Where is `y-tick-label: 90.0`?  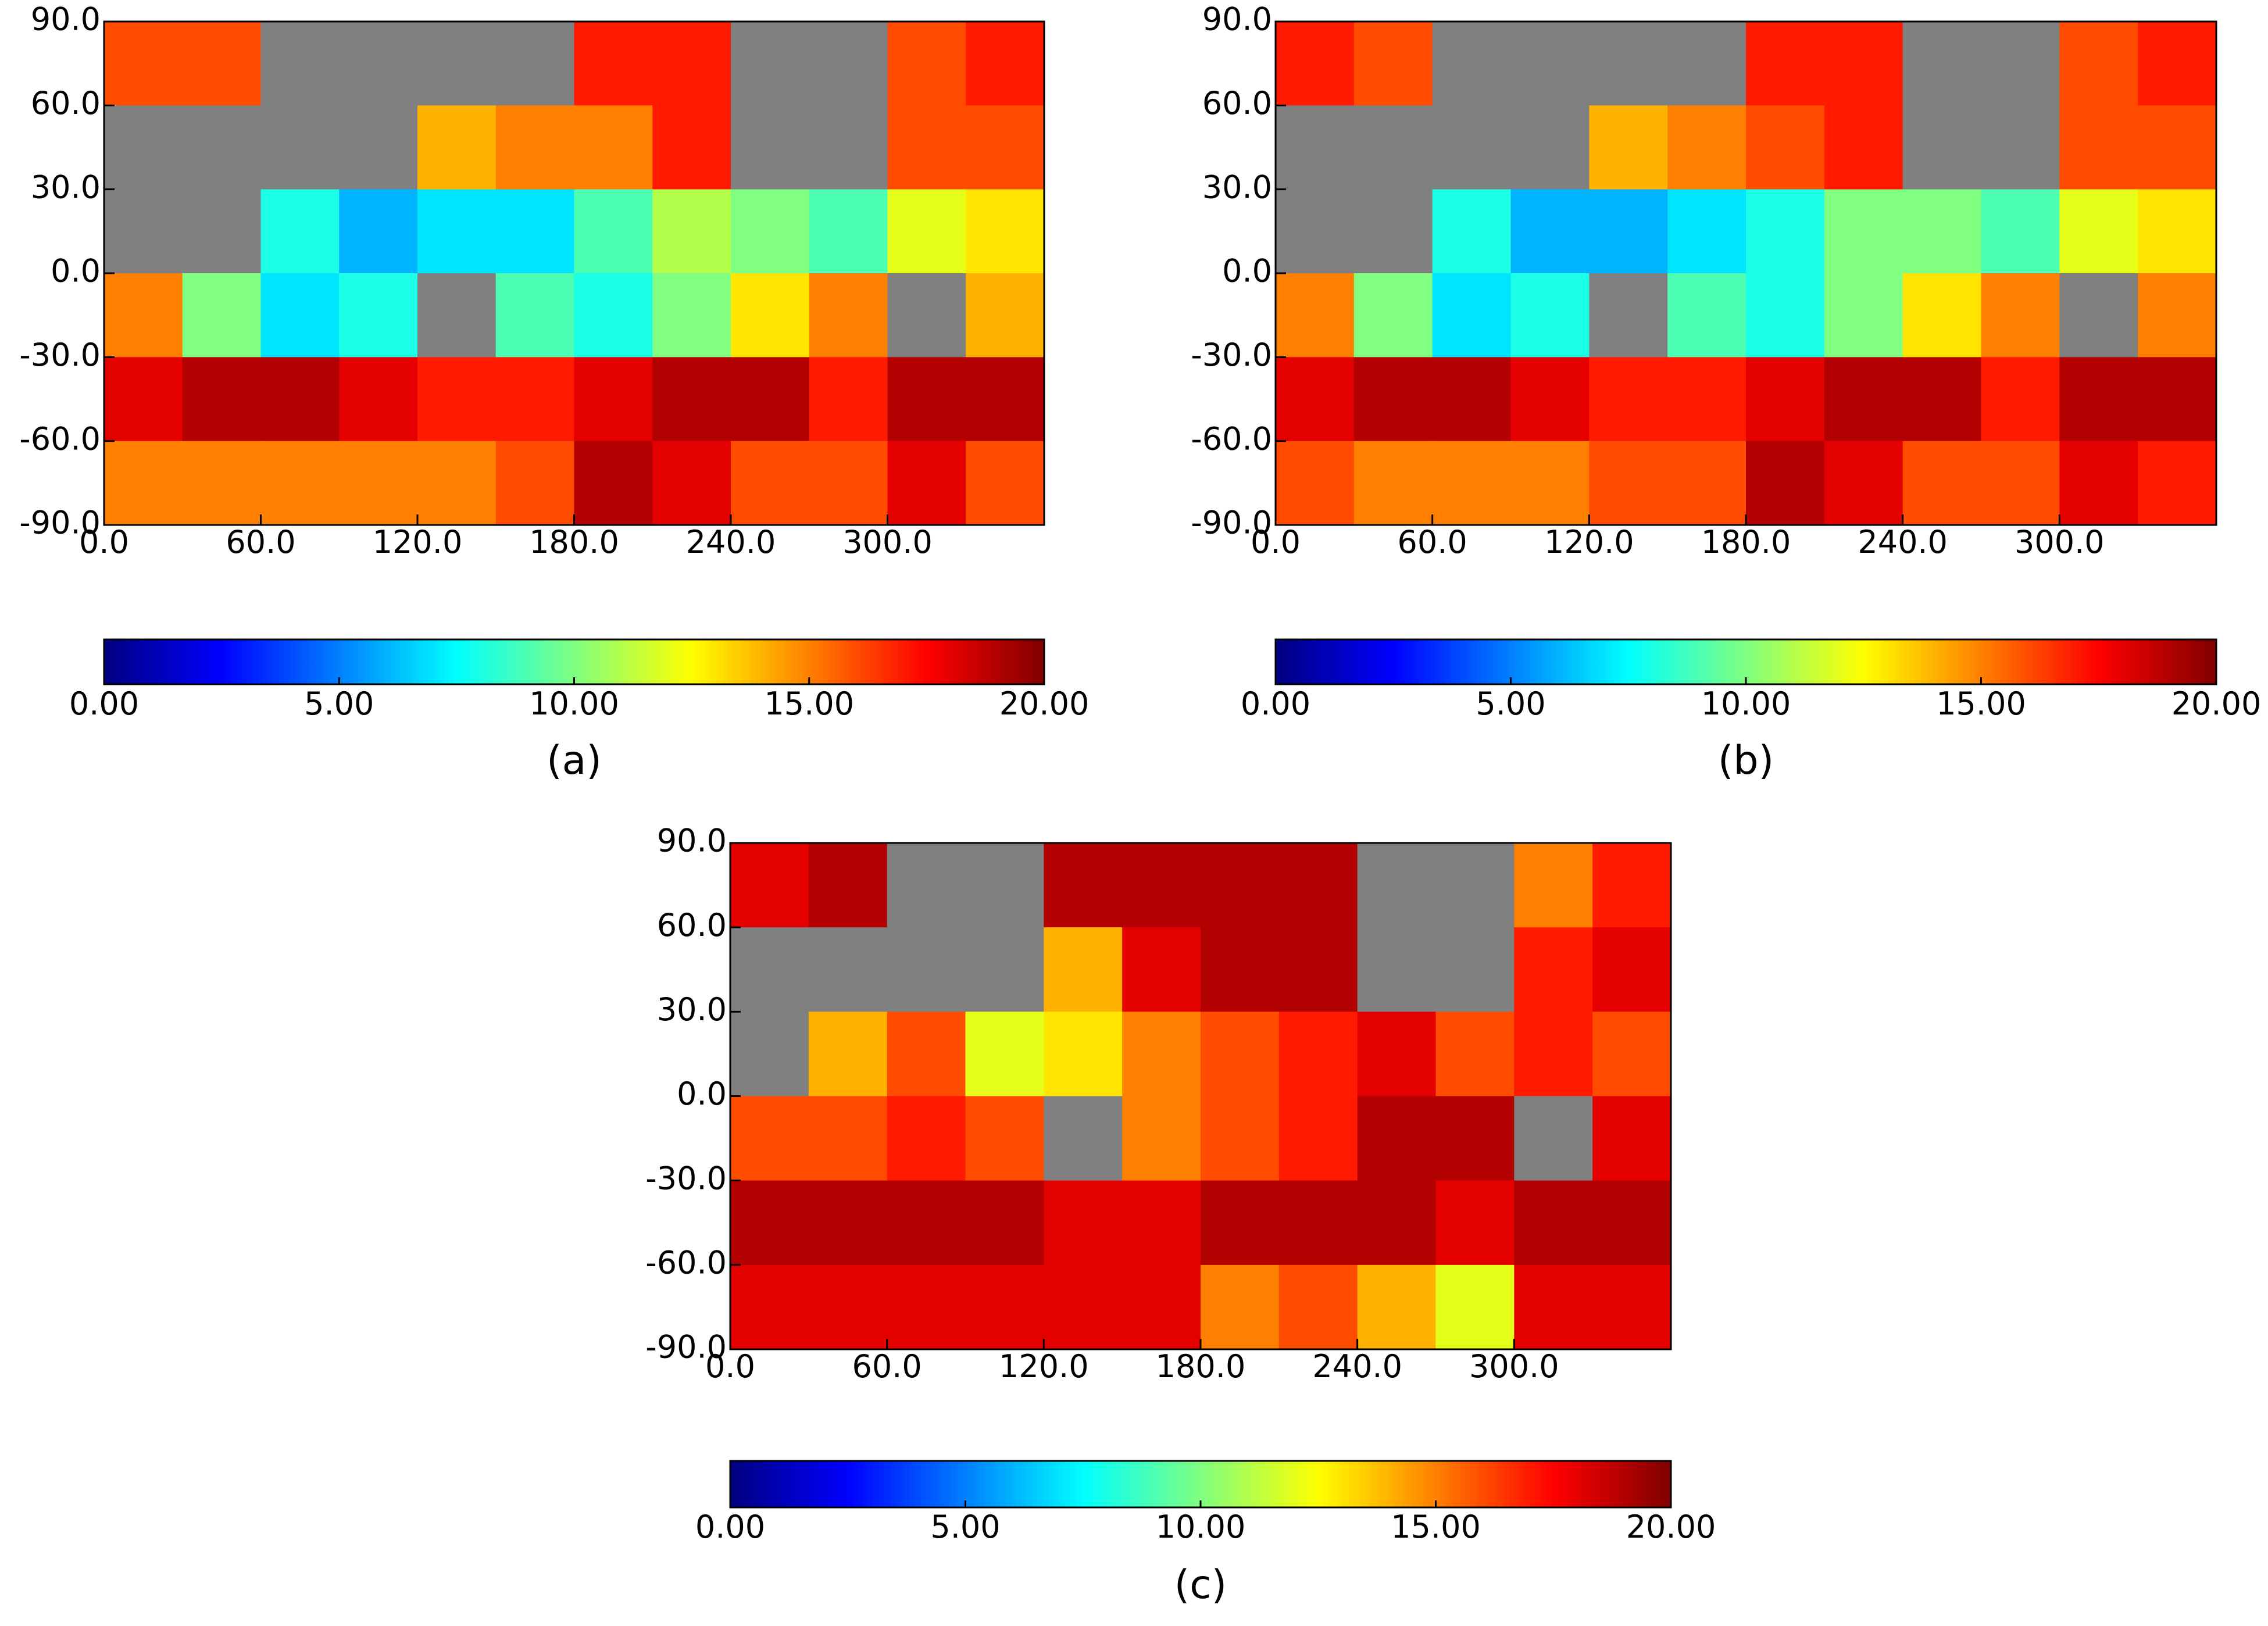 y-tick-label: 90.0 is located at coordinates (66, 20).